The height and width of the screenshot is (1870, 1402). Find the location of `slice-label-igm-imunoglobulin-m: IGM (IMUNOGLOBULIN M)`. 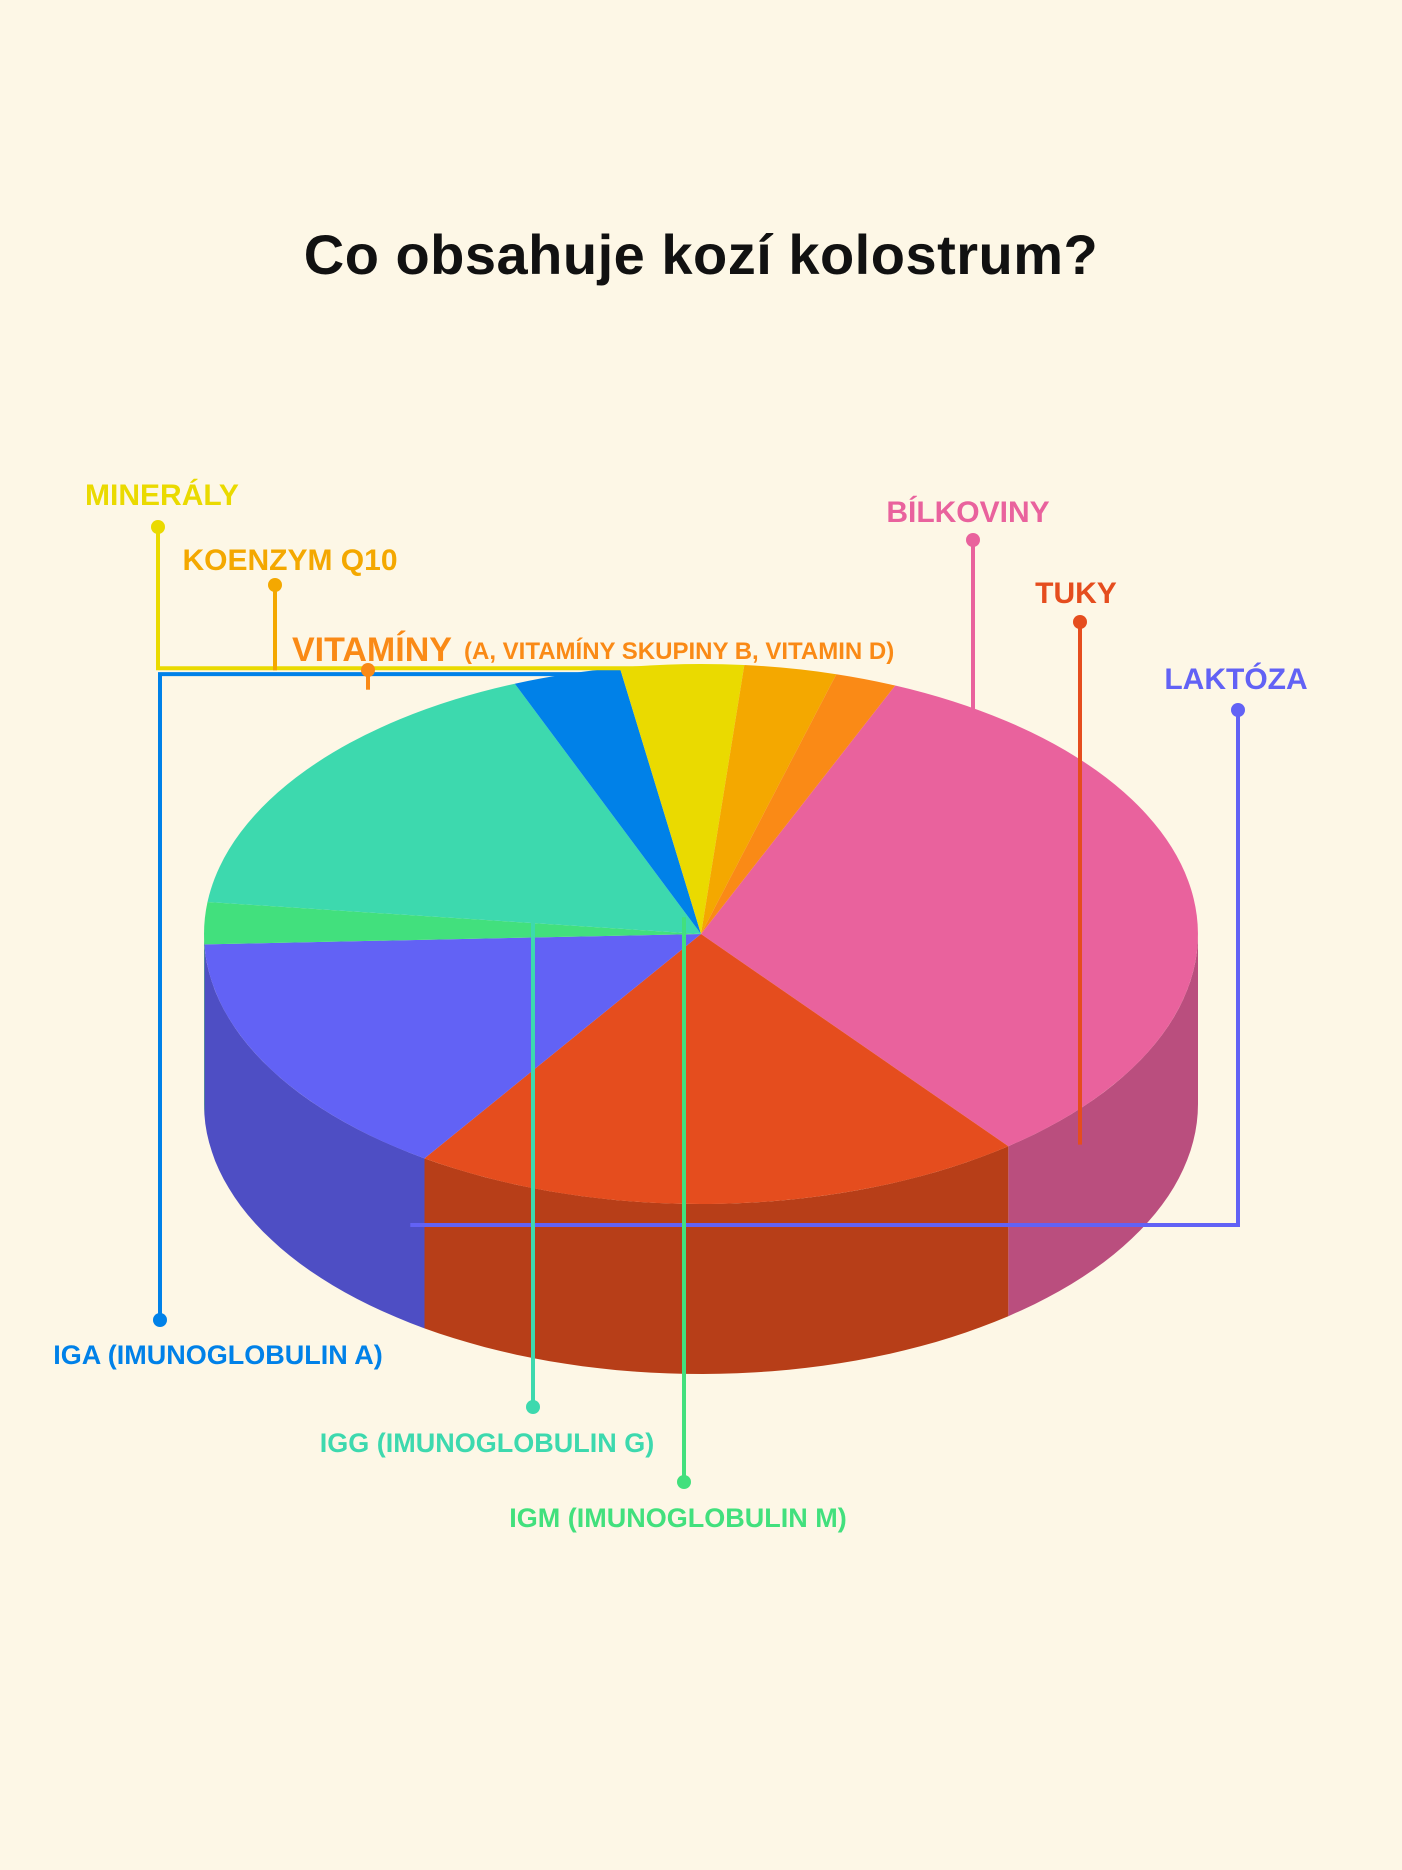

slice-label-igm-imunoglobulin-m: IGM (IMUNOGLOBULIN M) is located at coordinates (677, 1518).